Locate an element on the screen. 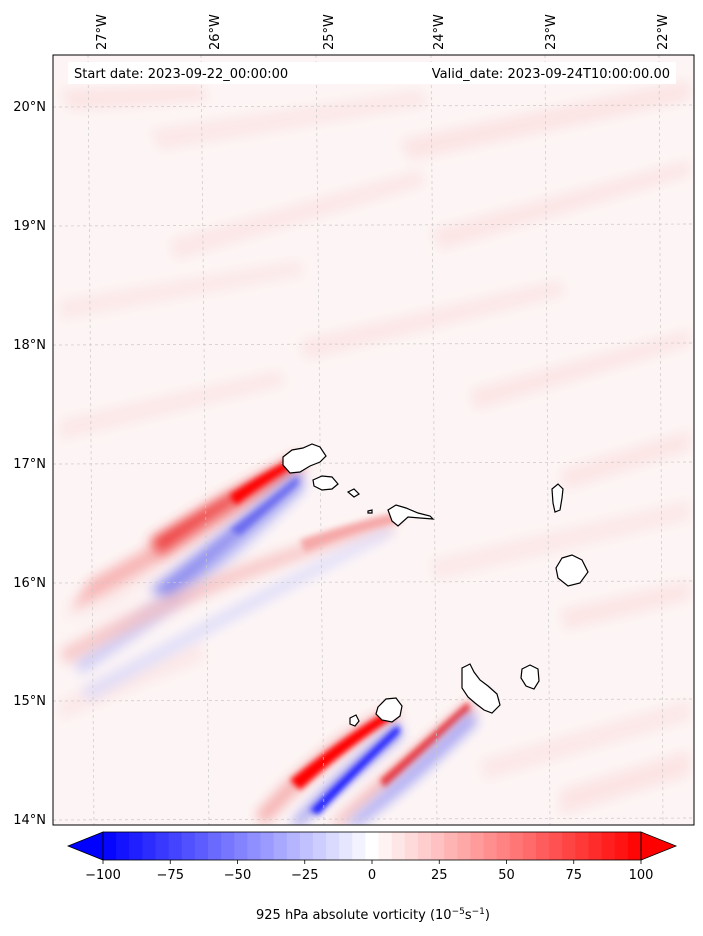 Image resolution: width=703 pixels, height=936 pixels. colorbar-tick-label: 25 is located at coordinates (439, 875).